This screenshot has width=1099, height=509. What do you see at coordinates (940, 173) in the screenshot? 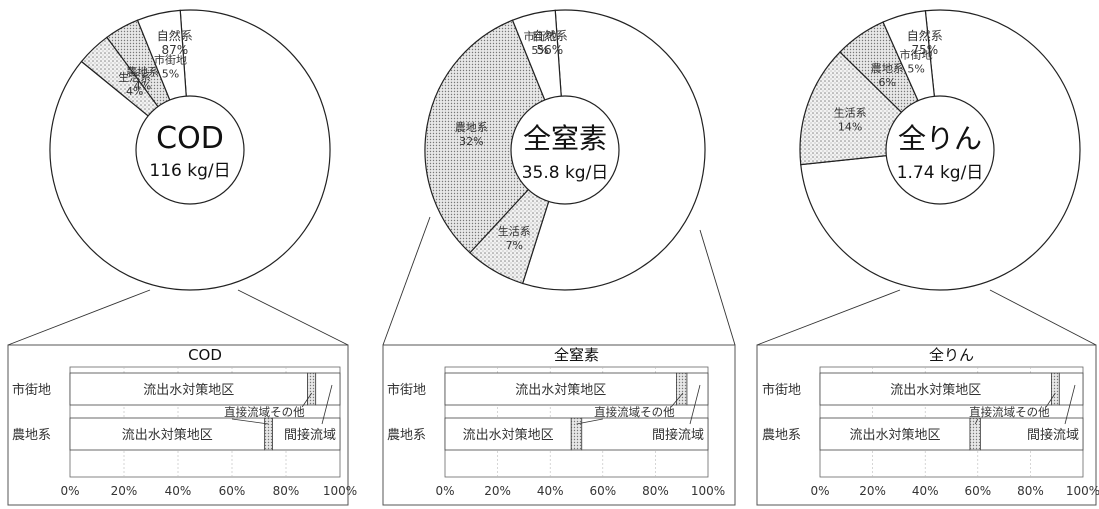
I see `pie-center-value: 1.74 kg/日` at bounding box center [940, 173].